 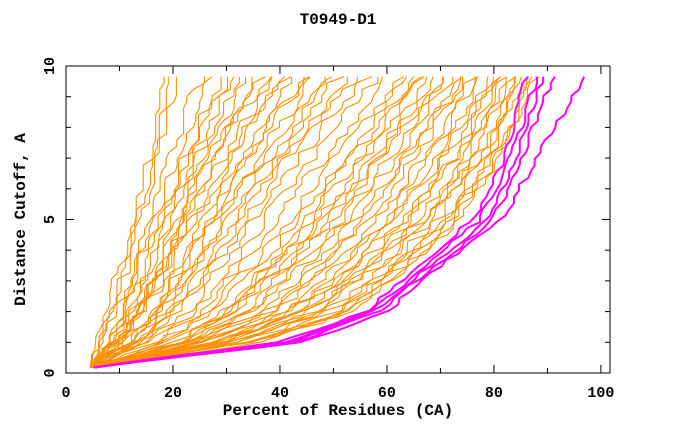 I want to click on x-tick-label: 40, so click(x=280, y=393).